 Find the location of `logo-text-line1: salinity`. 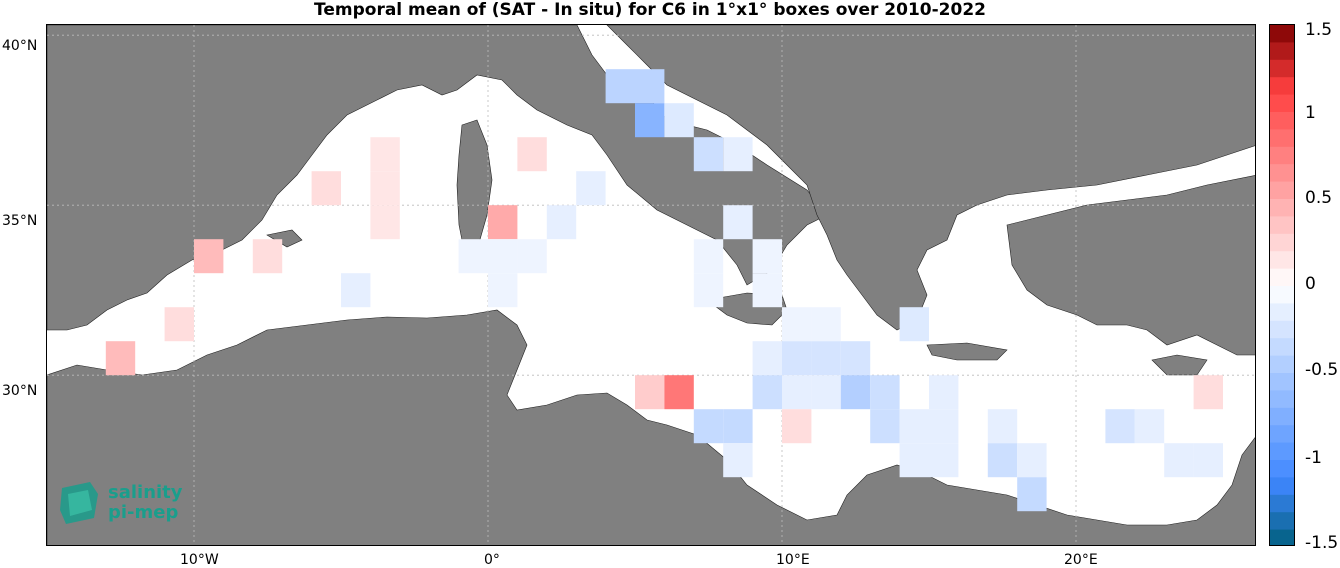

logo-text-line1: salinity is located at coordinates (145, 492).